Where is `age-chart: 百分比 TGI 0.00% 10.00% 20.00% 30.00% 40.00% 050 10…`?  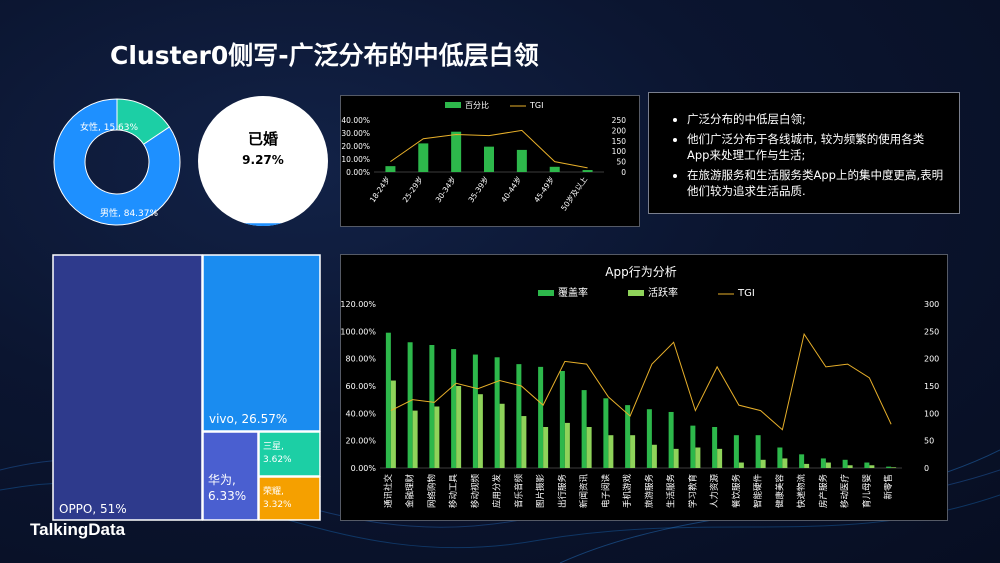
age-chart: 百分比 TGI 0.00% 10.00% 20.00% 30.00% 40.00% 050 10… is located at coordinates (490, 161).